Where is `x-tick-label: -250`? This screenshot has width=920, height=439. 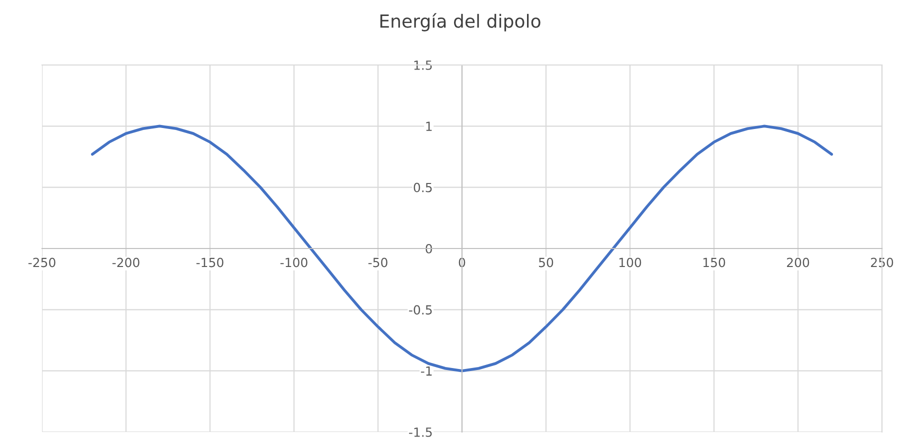
x-tick-label: -250 is located at coordinates (42, 263).